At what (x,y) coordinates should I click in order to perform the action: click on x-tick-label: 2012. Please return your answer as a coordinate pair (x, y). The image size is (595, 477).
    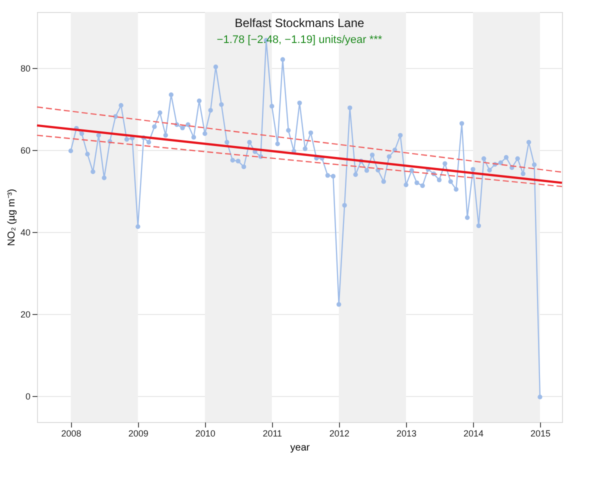
    Looking at the image, I should click on (339, 433).